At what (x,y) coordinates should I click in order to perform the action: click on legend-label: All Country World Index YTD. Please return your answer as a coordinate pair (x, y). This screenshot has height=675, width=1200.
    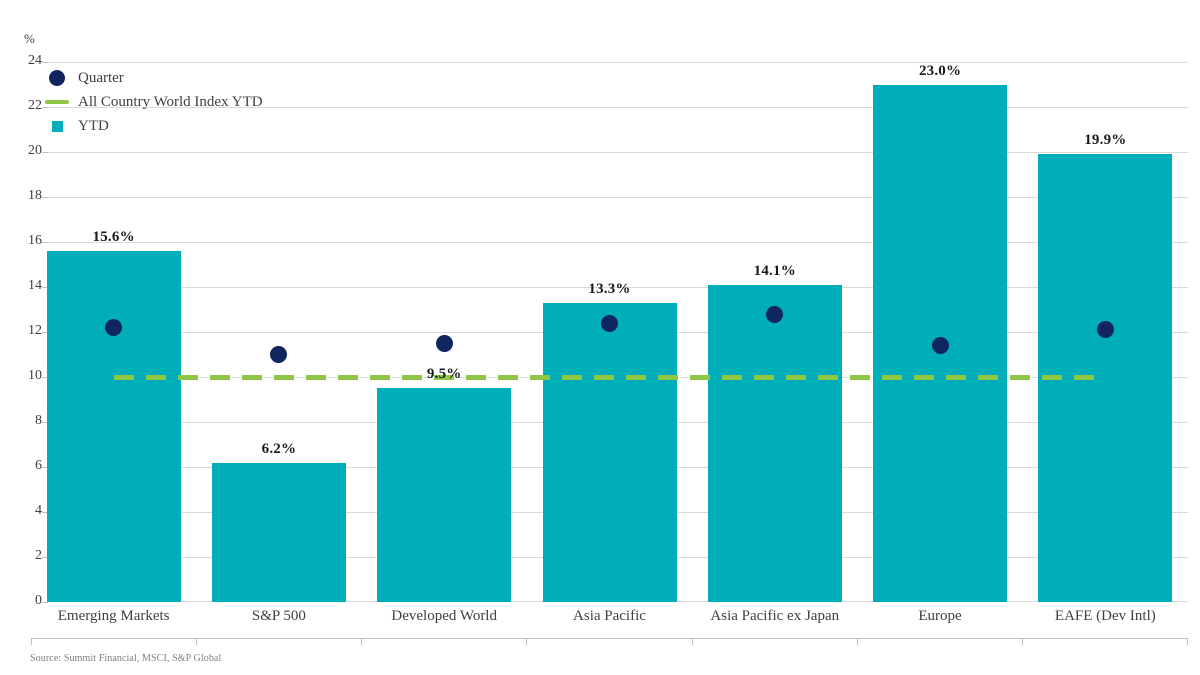
    Looking at the image, I should click on (170, 101).